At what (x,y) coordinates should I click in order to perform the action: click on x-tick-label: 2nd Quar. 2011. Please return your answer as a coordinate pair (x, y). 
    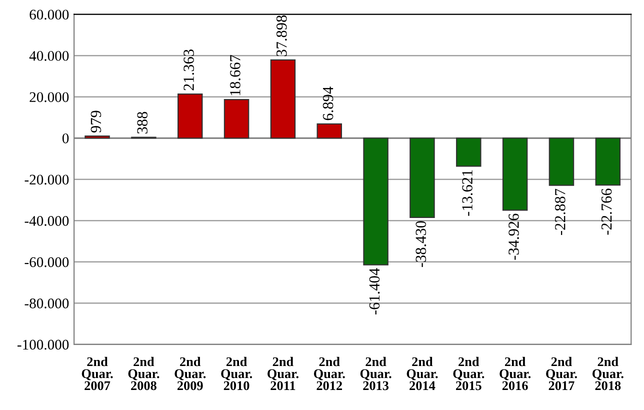
    Looking at the image, I should click on (283, 373).